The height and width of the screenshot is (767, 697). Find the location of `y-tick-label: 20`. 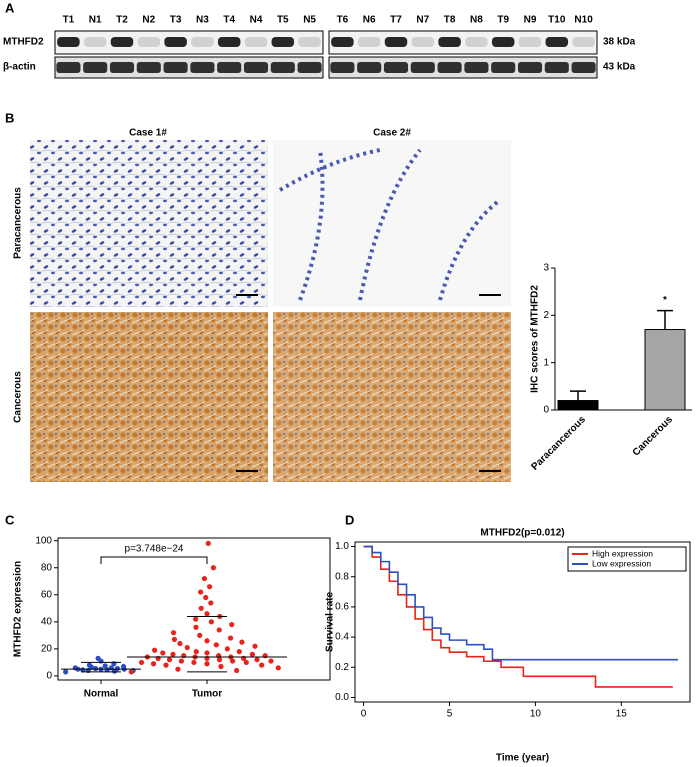

y-tick-label: 20 is located at coordinates (47, 649).